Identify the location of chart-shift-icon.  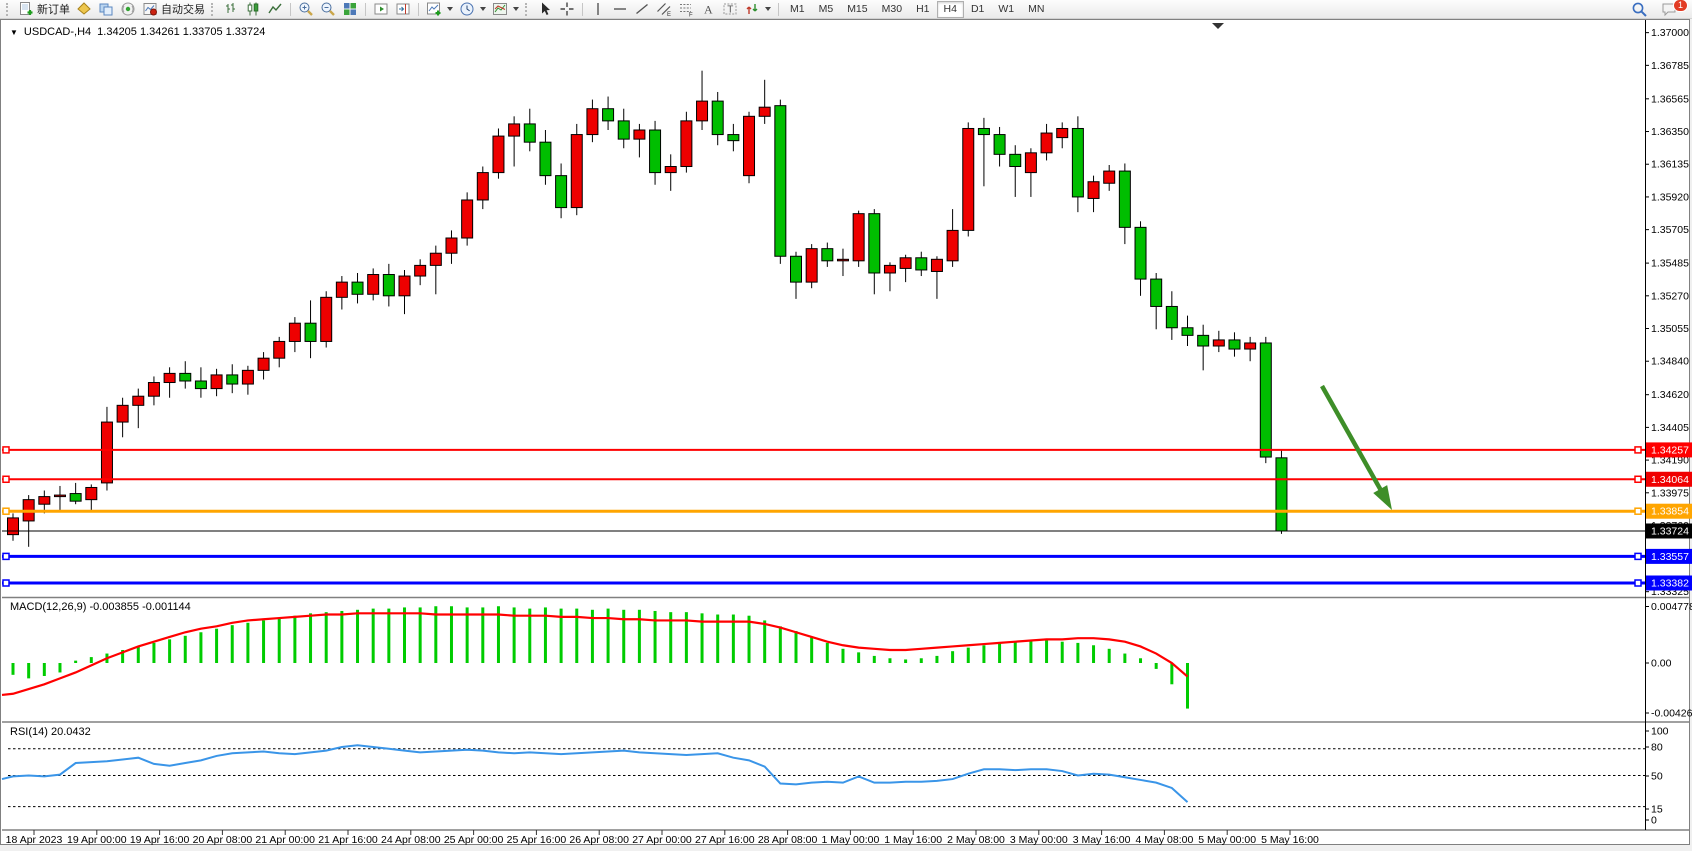
(403, 9).